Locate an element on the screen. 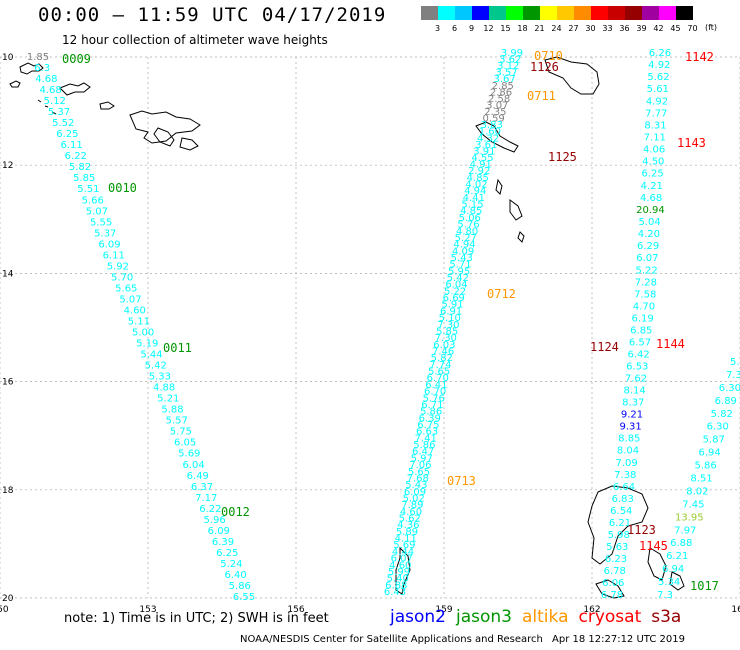  wave-height-value: 8.04 is located at coordinates (628, 451).